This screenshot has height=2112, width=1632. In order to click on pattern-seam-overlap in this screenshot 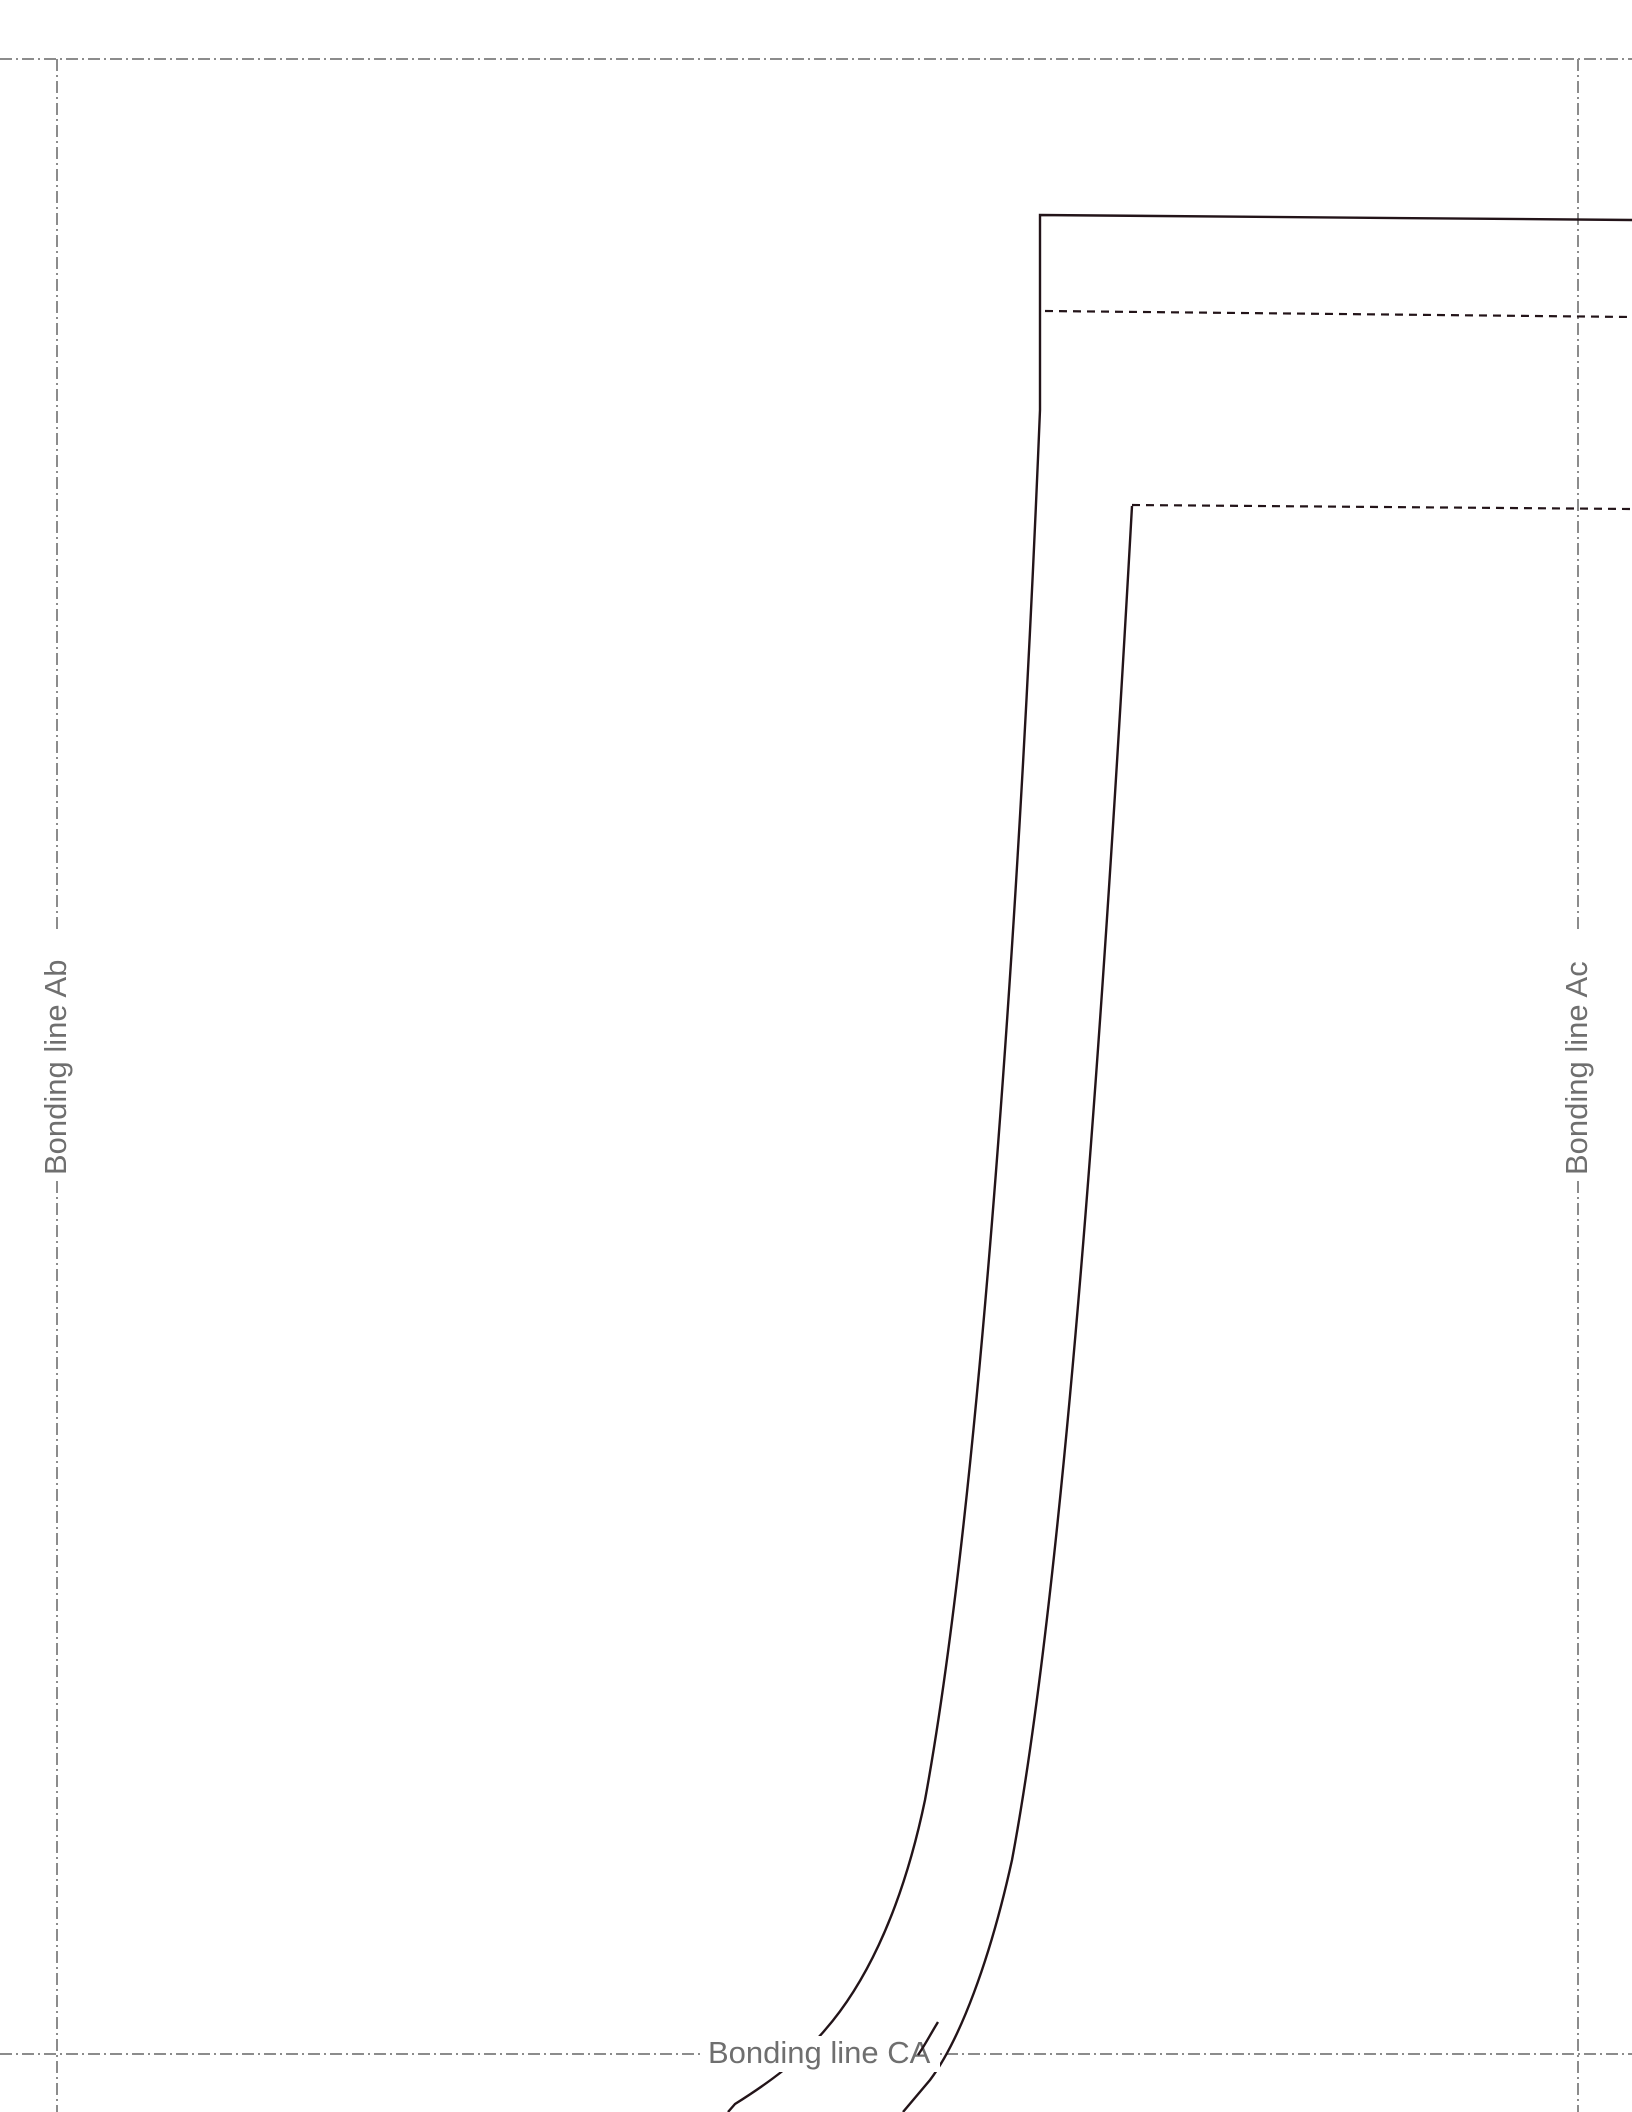, I will do `click(928, 2038)`.